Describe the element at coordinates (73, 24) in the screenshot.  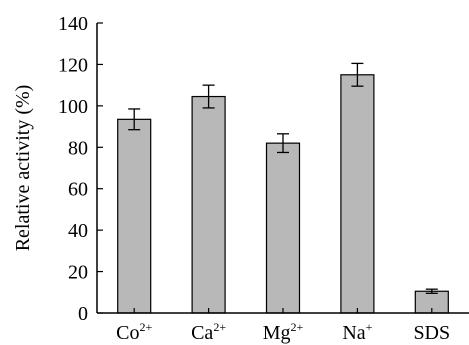
I see `y-tick-label: 140` at that location.